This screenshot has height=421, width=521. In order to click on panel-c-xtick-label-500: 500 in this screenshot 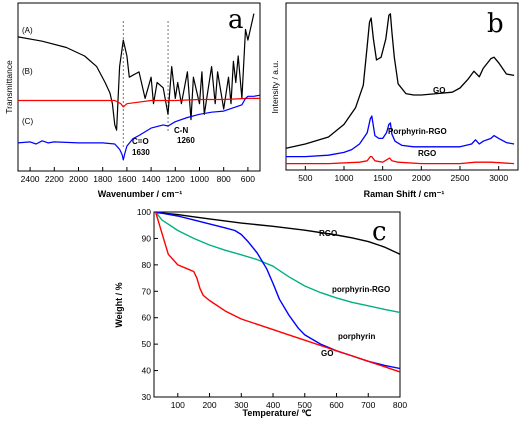, I will do `click(305, 405)`.